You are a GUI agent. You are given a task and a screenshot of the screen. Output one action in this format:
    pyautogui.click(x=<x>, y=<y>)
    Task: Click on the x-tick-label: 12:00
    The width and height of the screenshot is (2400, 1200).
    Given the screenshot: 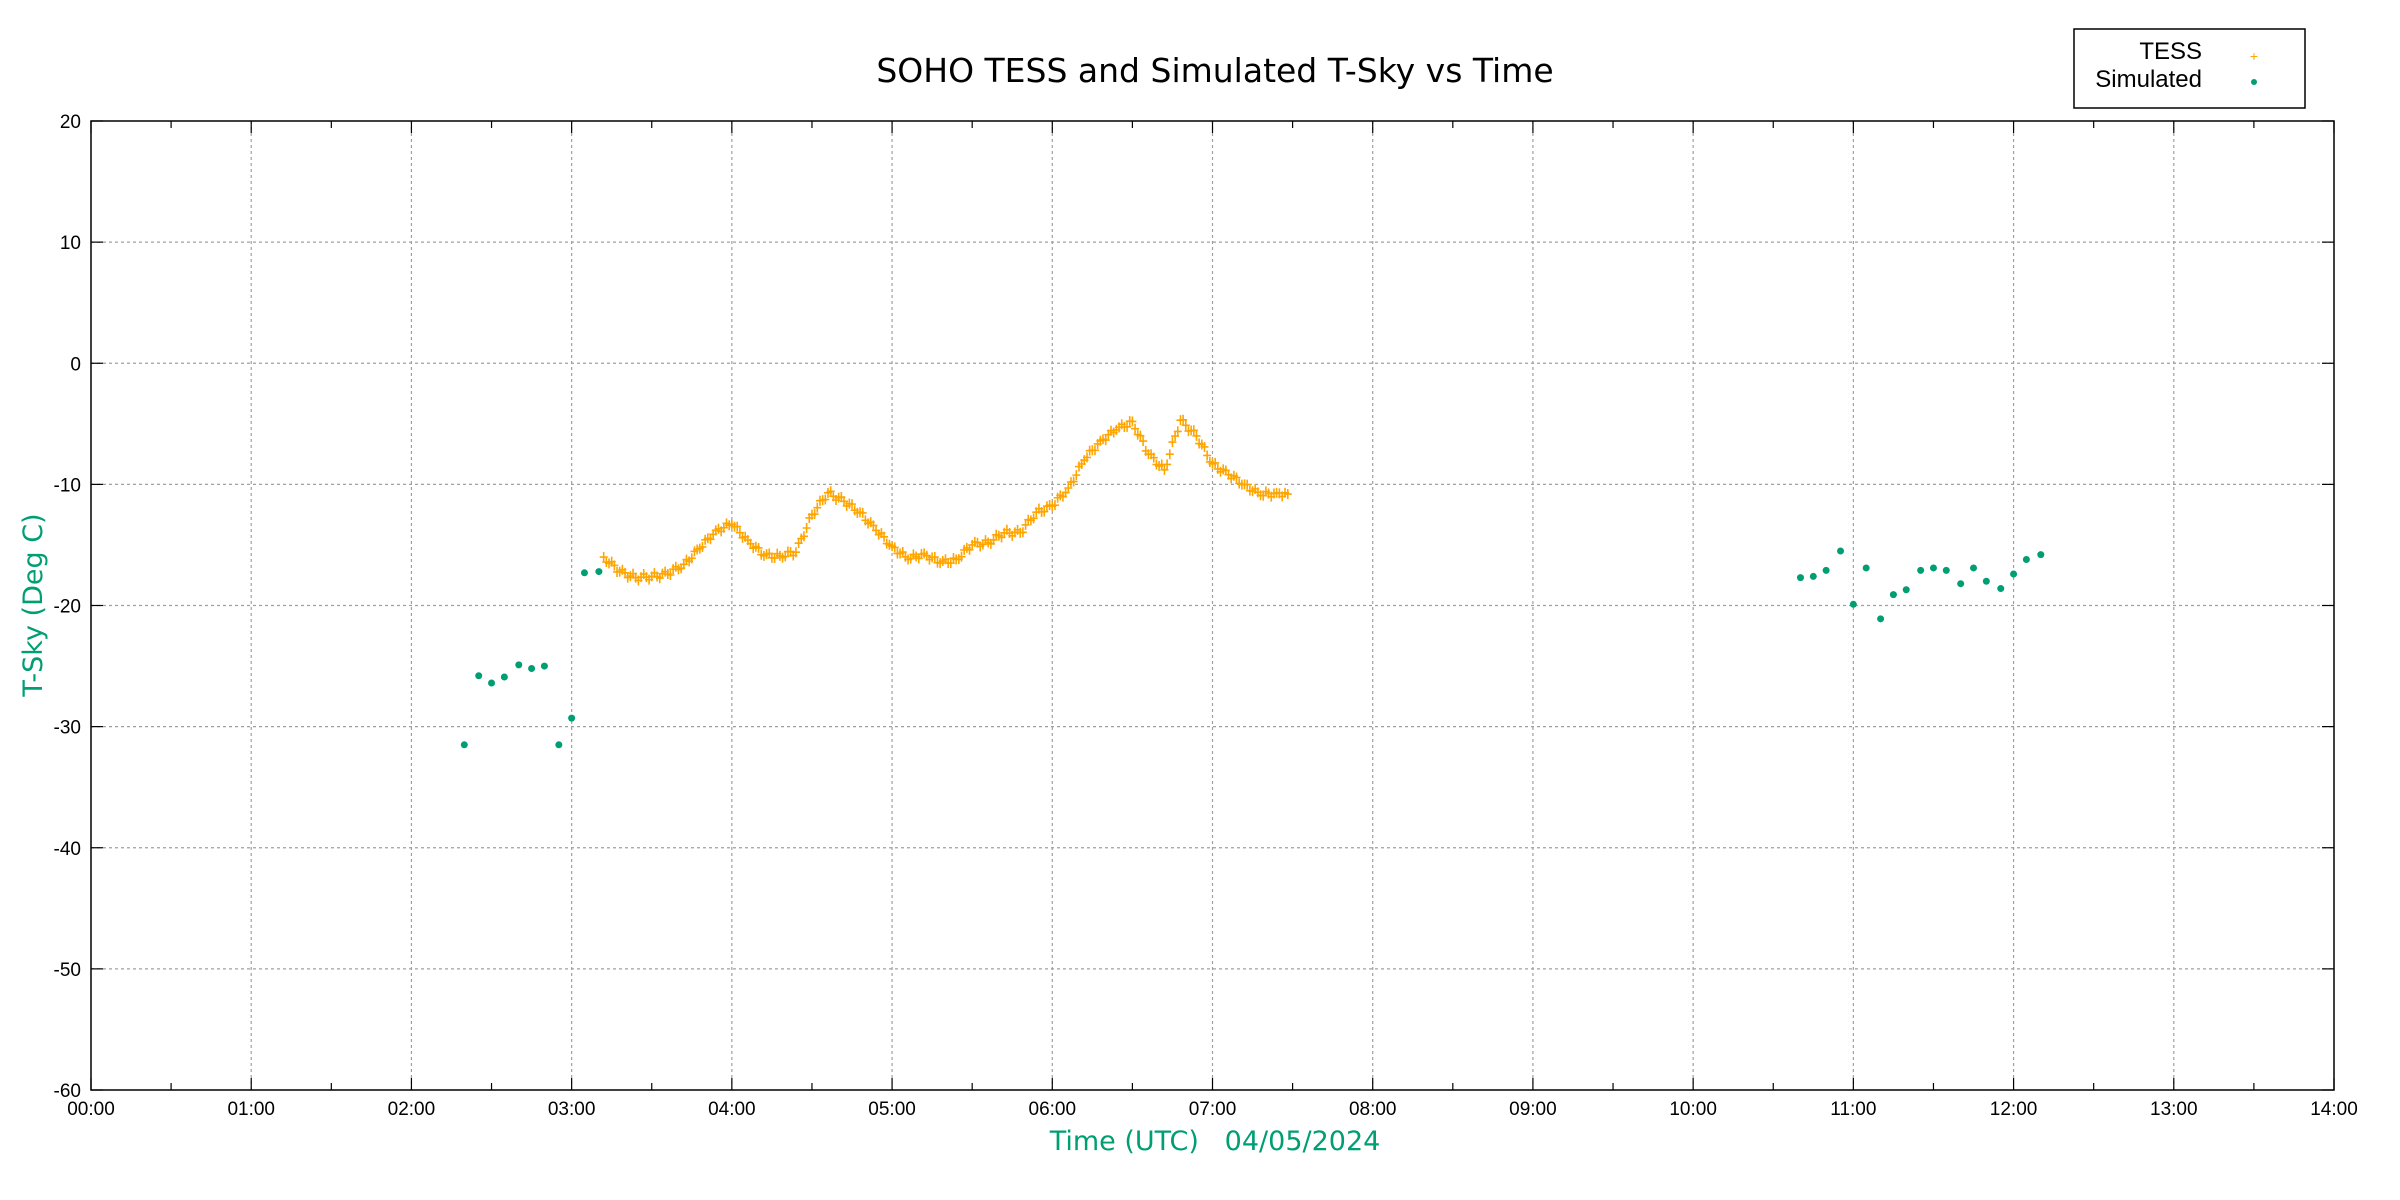 What is the action you would take?
    pyautogui.click(x=2014, y=1109)
    